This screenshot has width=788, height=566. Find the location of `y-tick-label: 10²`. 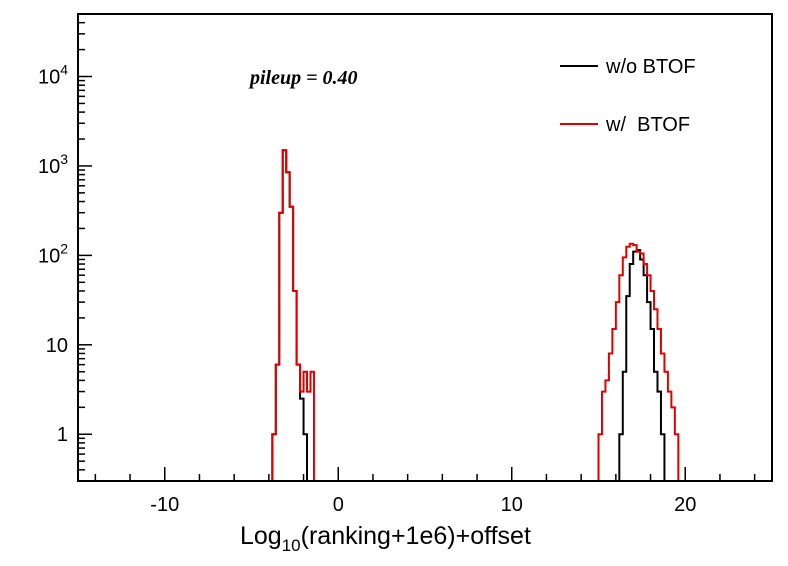

y-tick-label: 10² is located at coordinates (53, 253).